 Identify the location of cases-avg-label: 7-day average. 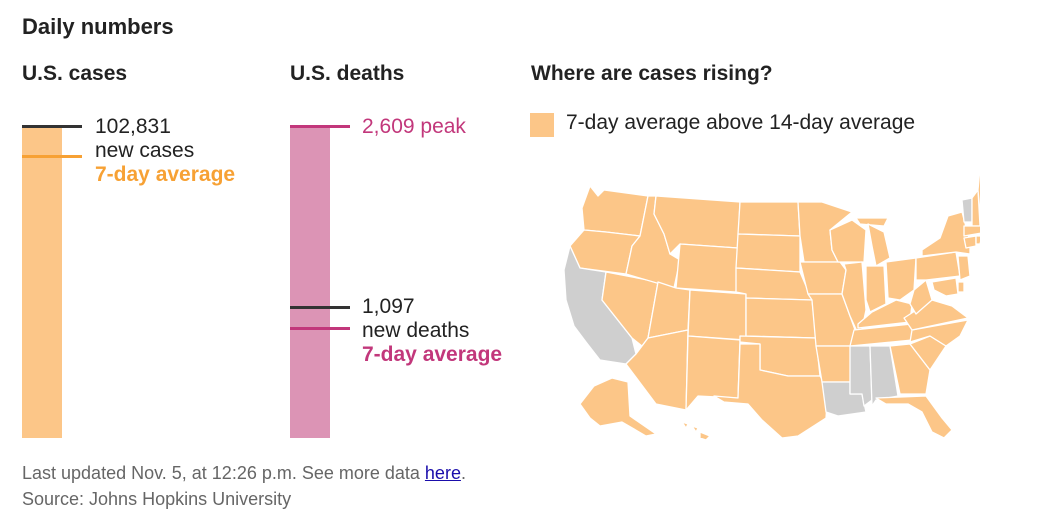
(165, 174).